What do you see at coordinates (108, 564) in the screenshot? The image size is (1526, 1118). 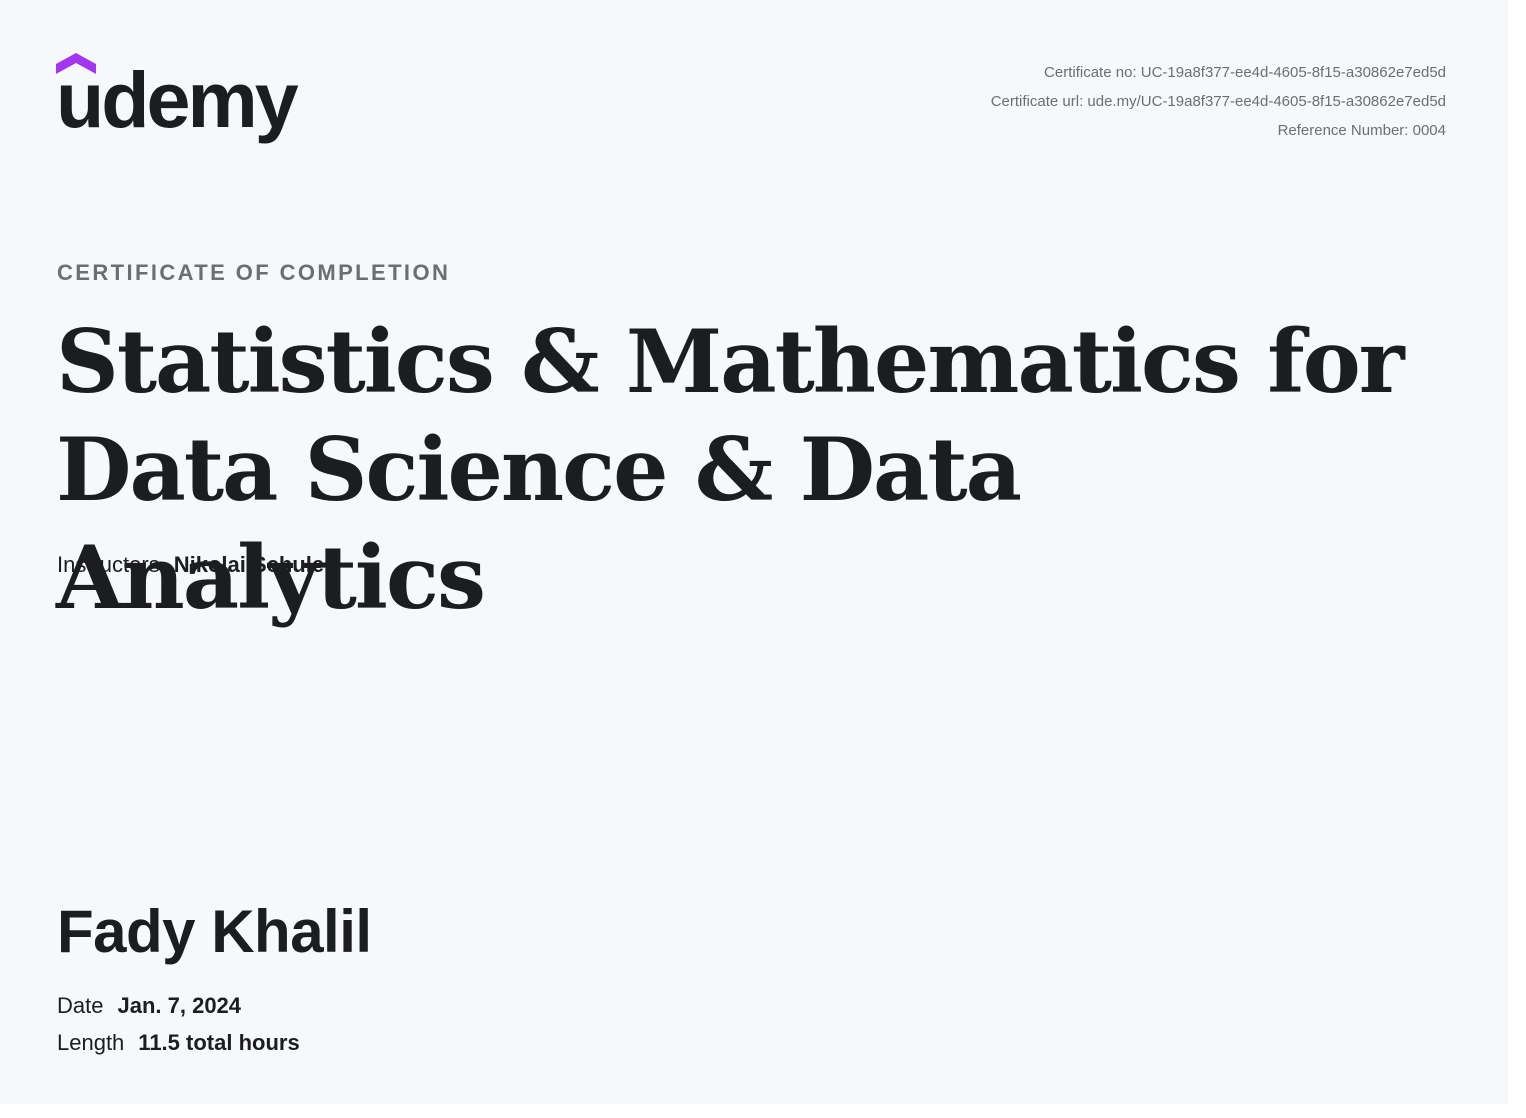 I see `instructors-label: Instructors` at bounding box center [108, 564].